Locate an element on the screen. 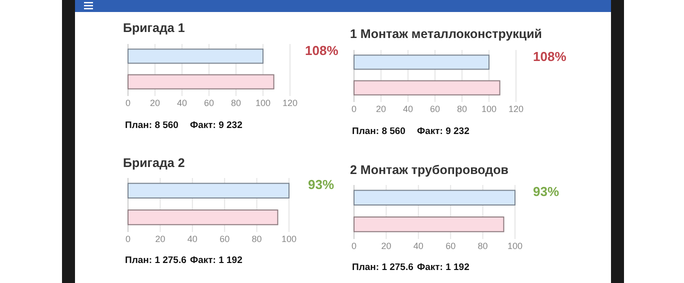  chart-title: 2 Монтаж трубопроводов is located at coordinates (429, 170).